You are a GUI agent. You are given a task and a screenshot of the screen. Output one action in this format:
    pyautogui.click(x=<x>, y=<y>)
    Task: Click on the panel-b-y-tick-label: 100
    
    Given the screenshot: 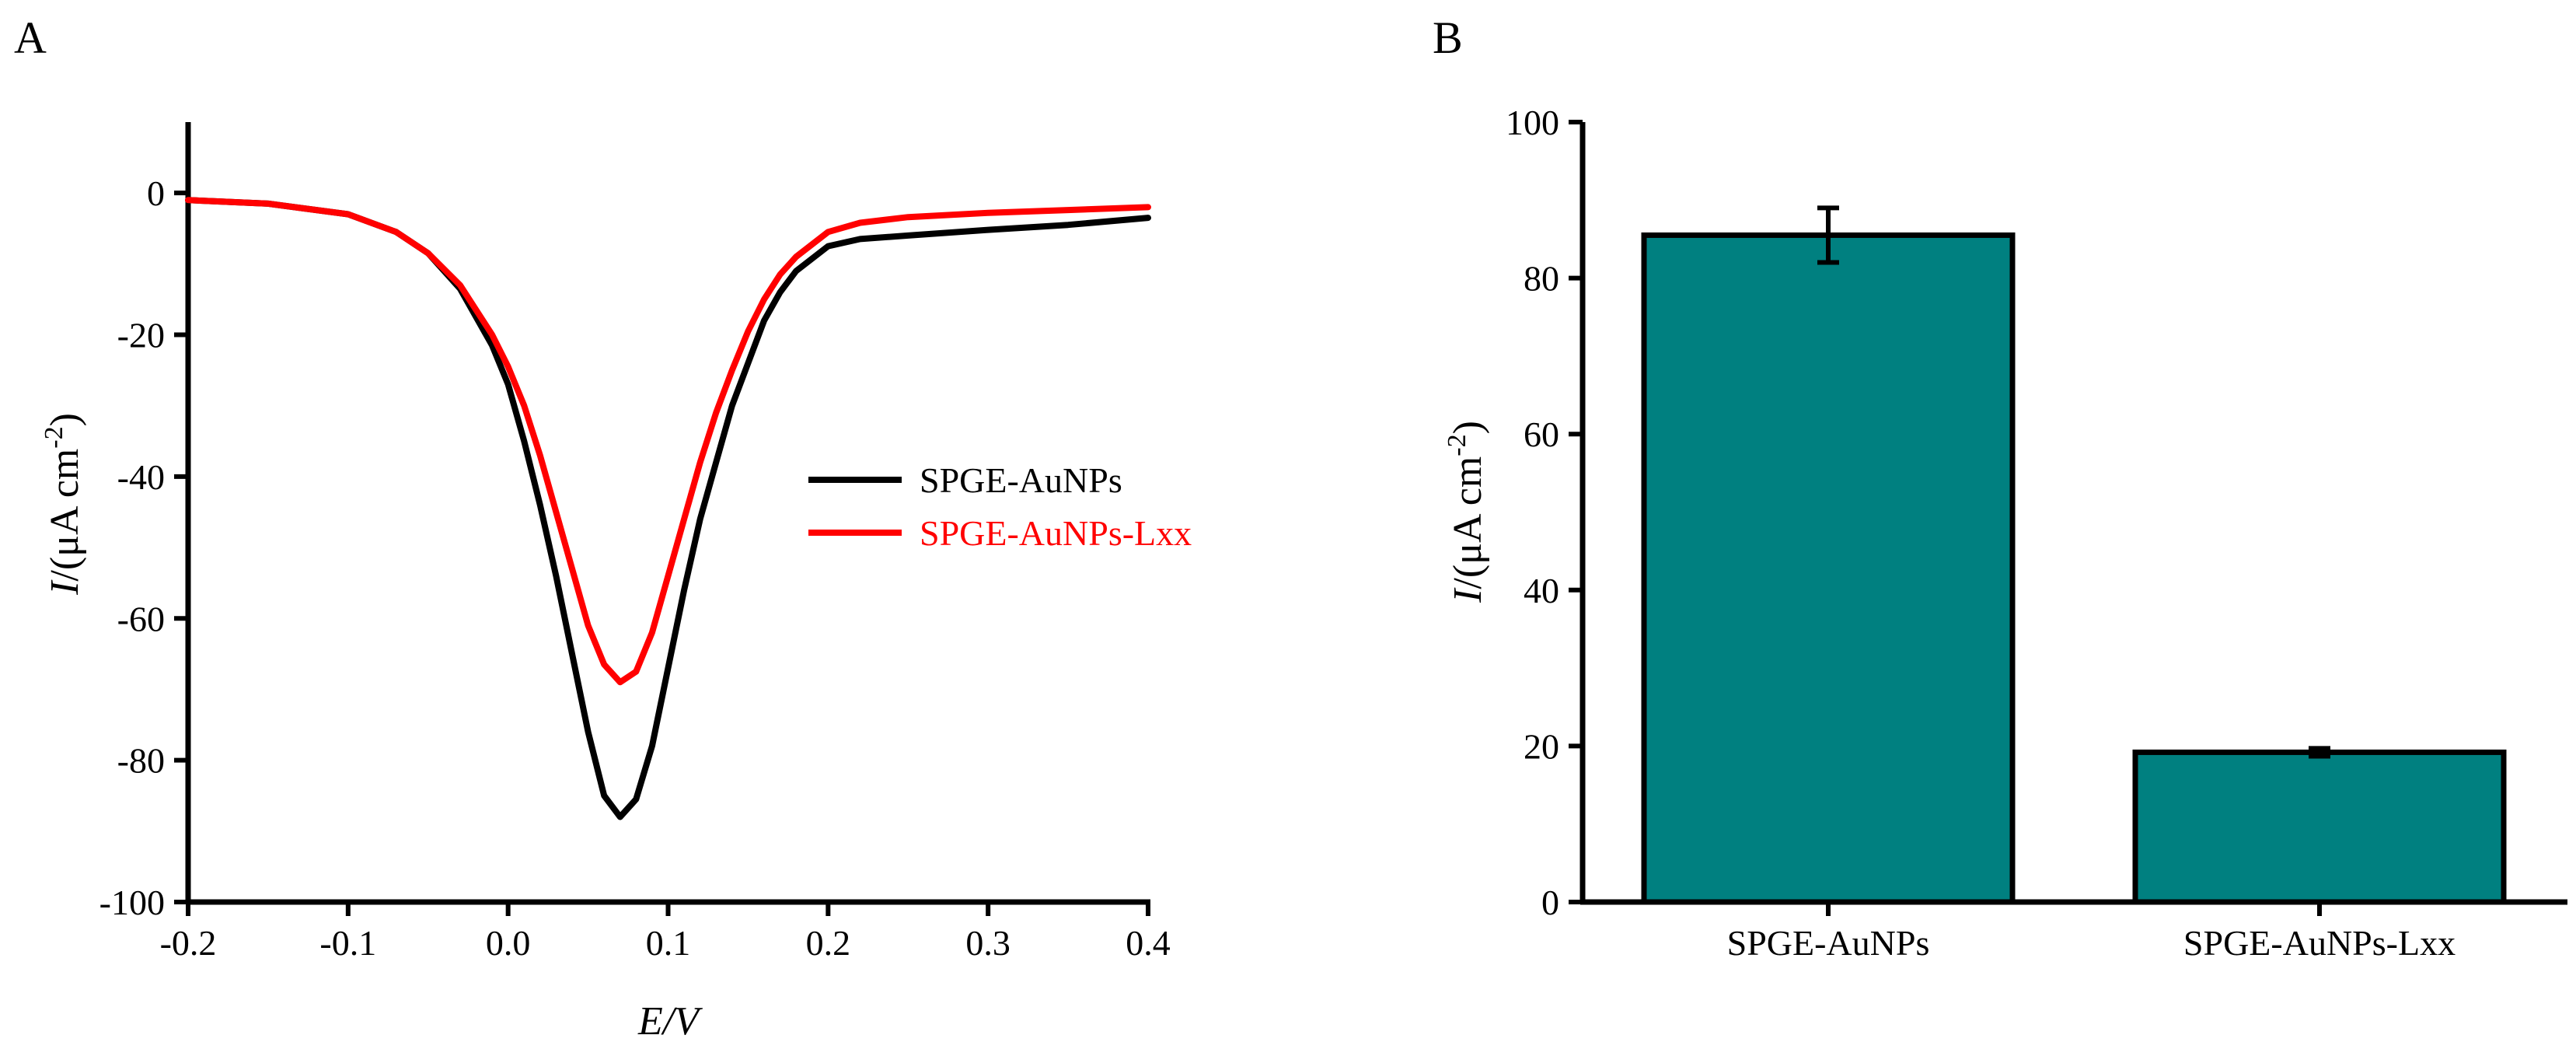 What is the action you would take?
    pyautogui.click(x=1533, y=122)
    